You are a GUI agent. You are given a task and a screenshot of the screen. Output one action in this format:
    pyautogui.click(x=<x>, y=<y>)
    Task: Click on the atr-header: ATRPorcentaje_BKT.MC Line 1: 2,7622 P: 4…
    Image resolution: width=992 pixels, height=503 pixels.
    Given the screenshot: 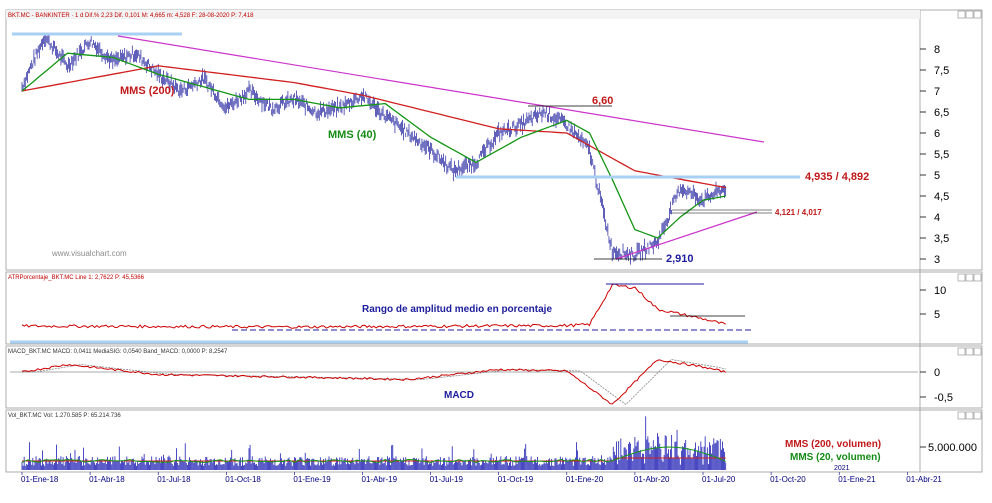 What is the action you would take?
    pyautogui.click(x=76, y=278)
    